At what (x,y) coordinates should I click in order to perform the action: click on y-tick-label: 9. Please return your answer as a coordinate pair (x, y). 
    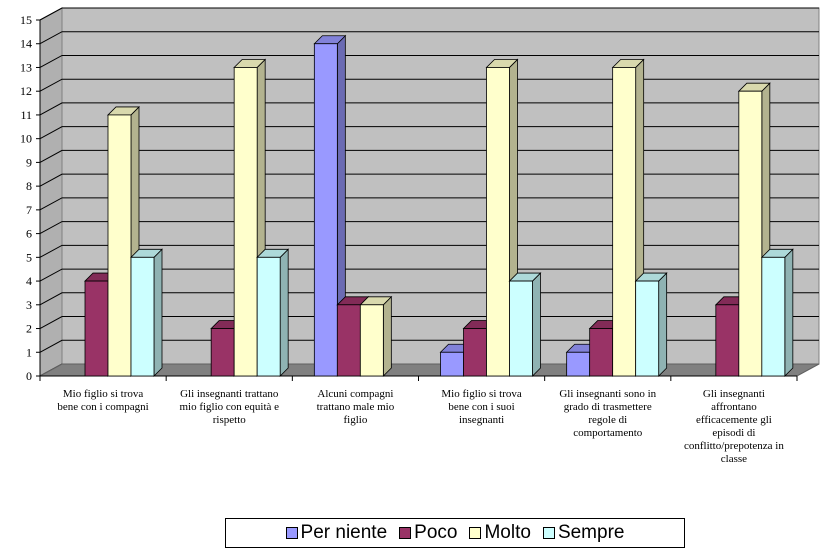
    Looking at the image, I should click on (29, 162).